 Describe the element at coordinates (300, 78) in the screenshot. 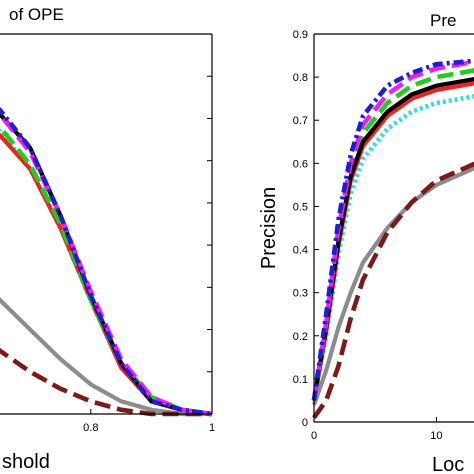

I see `right-chart-y-tick-label: 0.8` at that location.